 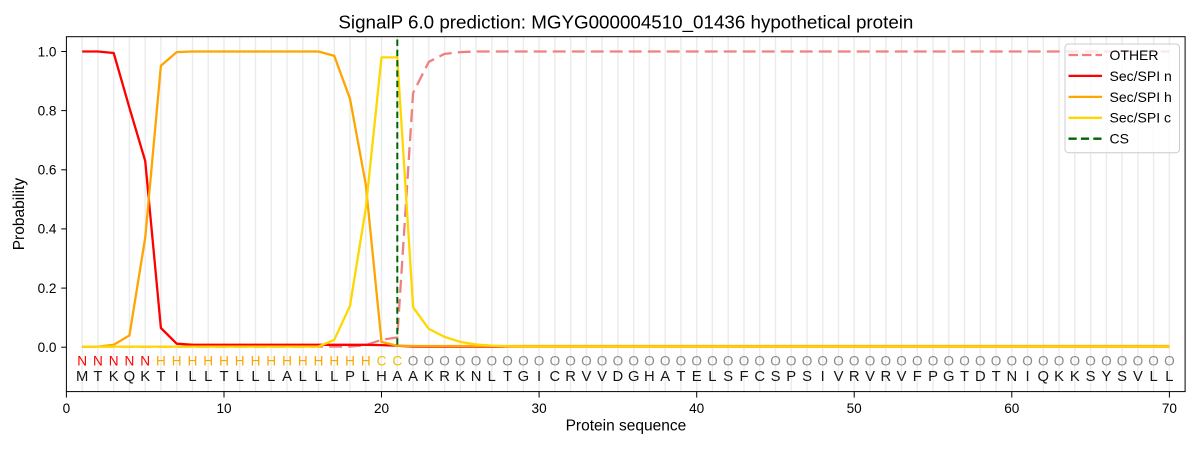 I want to click on svg-text: K, so click(x=114, y=377).